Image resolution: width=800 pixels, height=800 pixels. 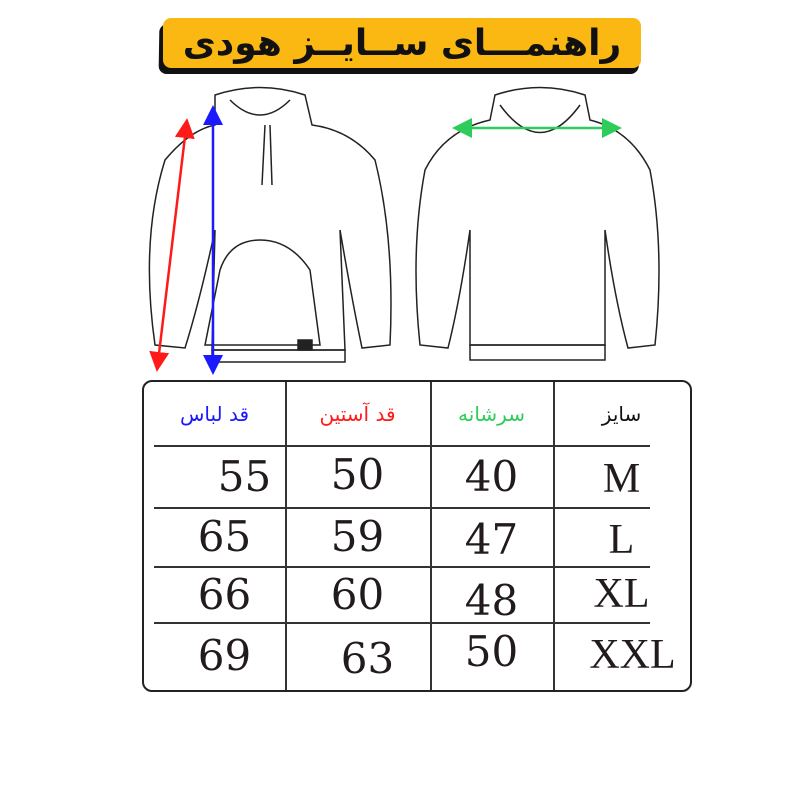 I want to click on sleeve-cell: 60, so click(x=357, y=594).